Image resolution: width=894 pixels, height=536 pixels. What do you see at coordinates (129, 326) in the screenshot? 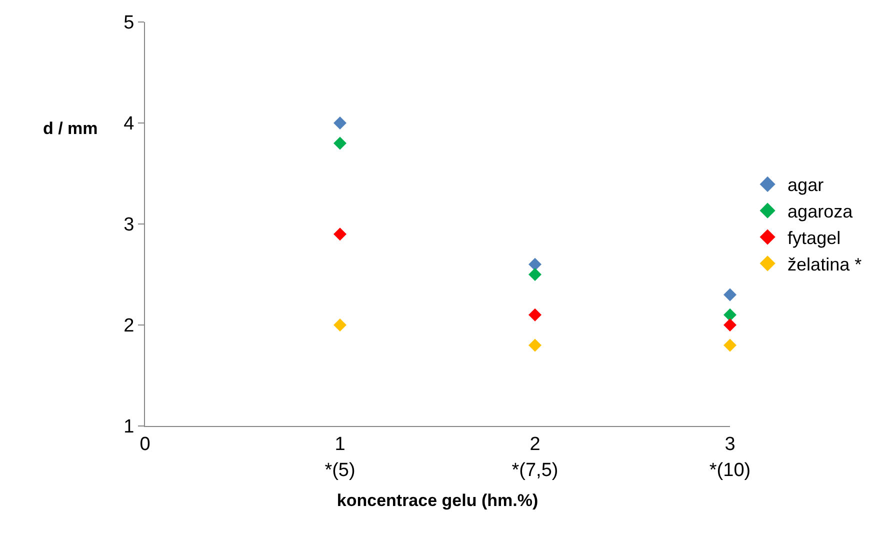
I see `y-tick-label: 2` at bounding box center [129, 326].